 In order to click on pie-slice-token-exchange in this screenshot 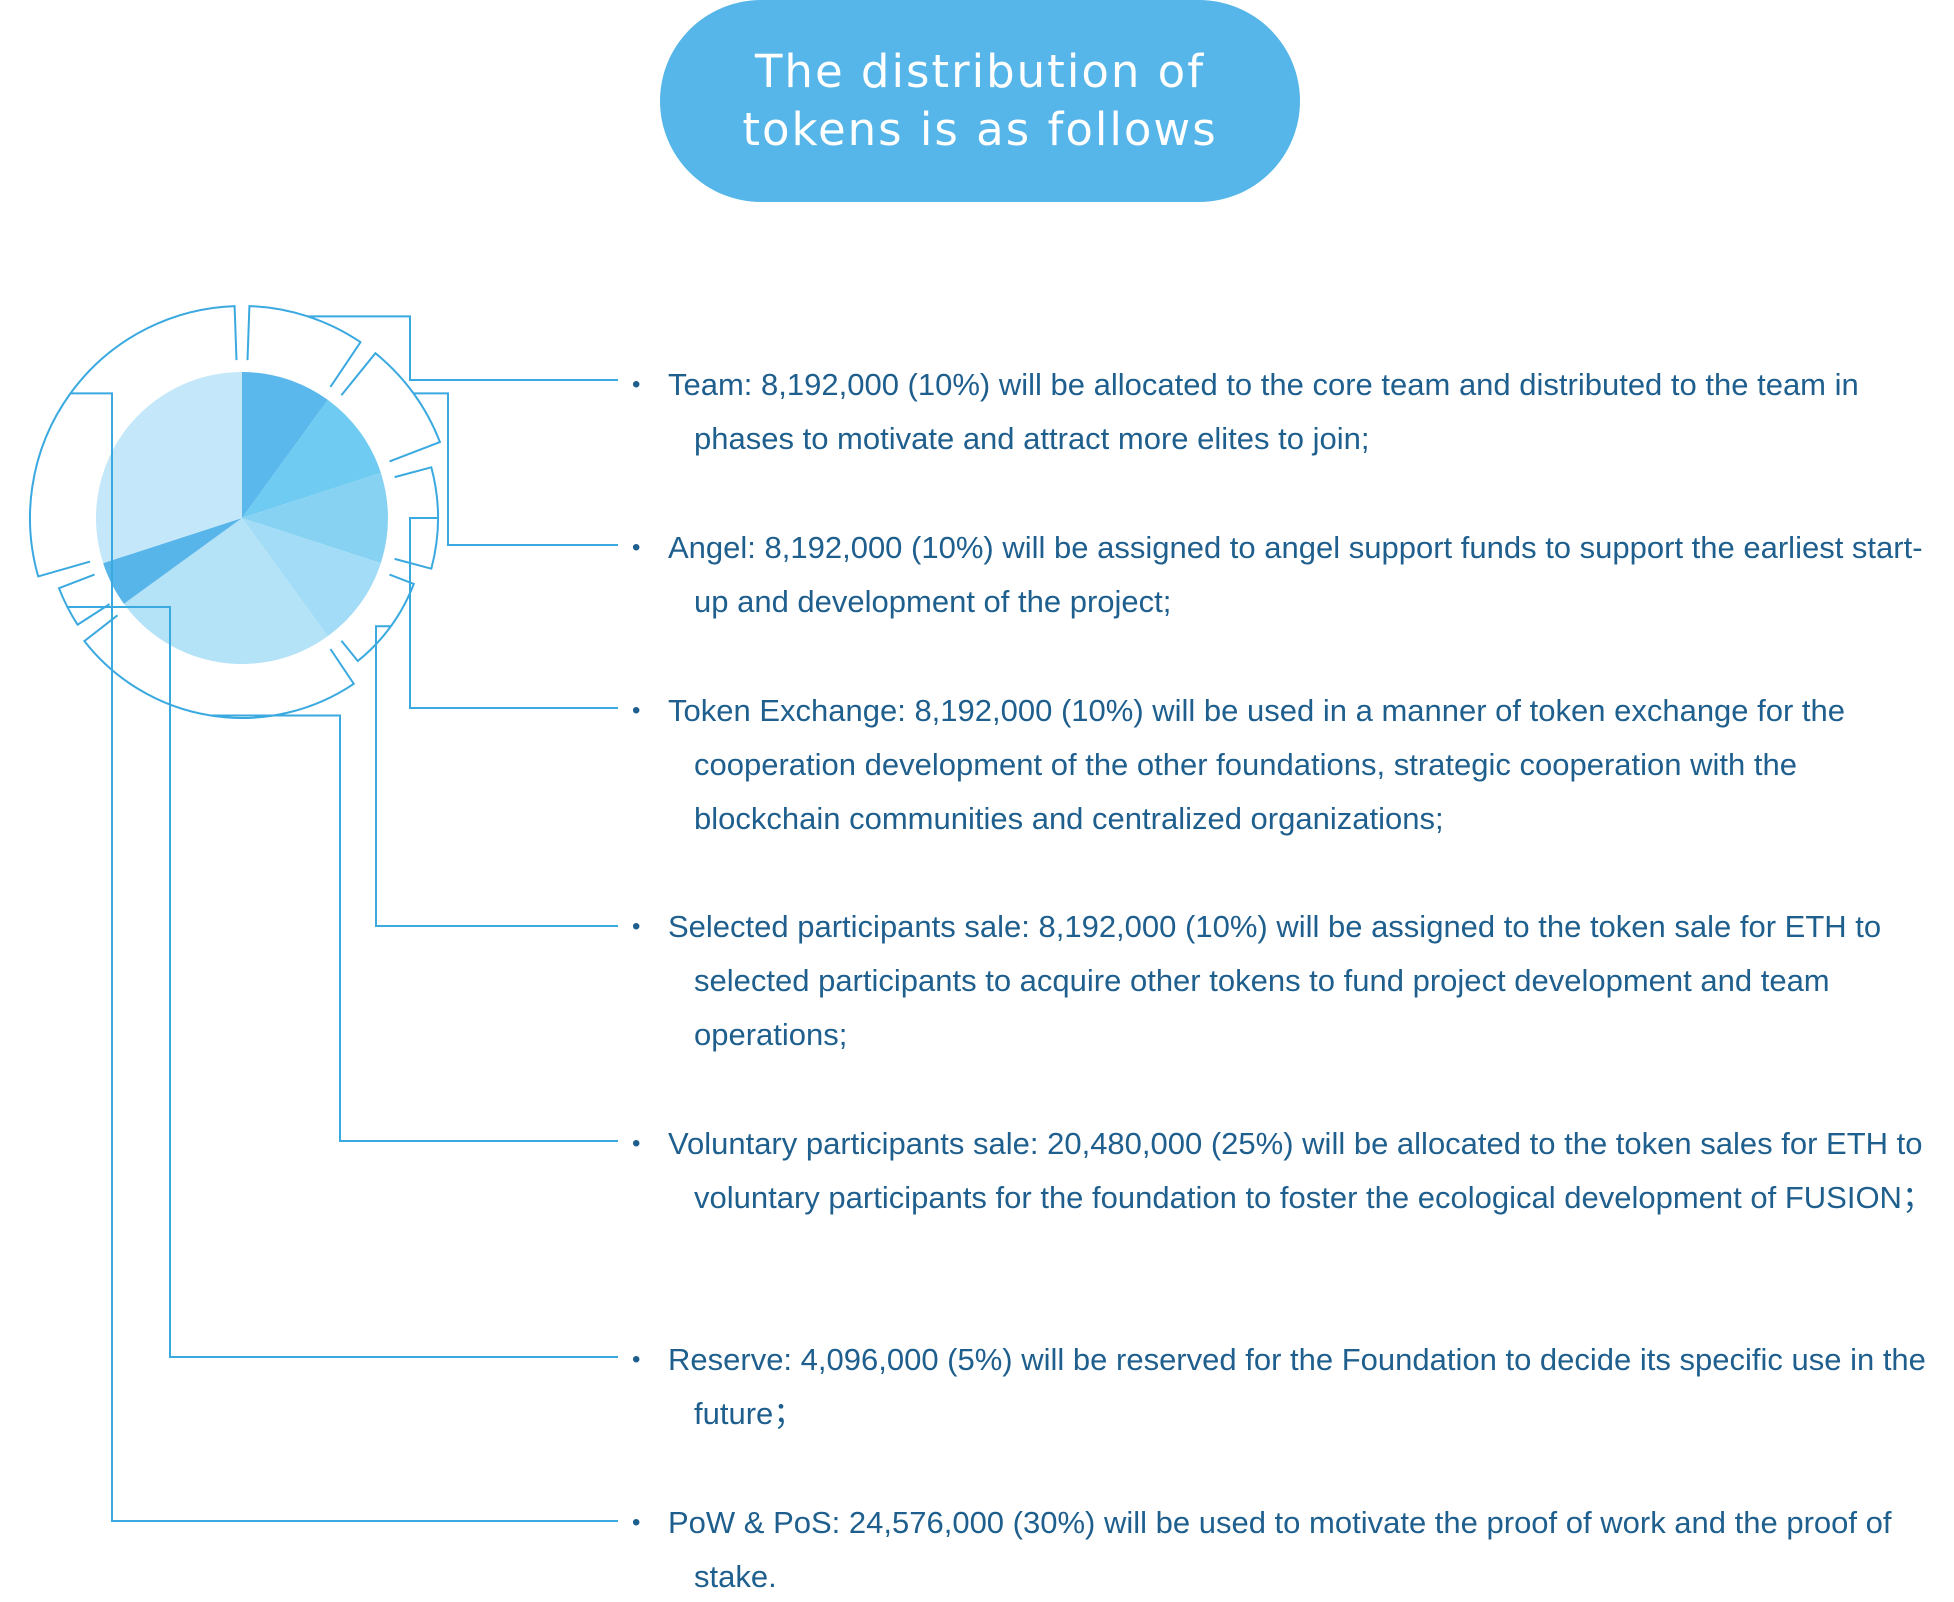, I will do `click(315, 518)`.